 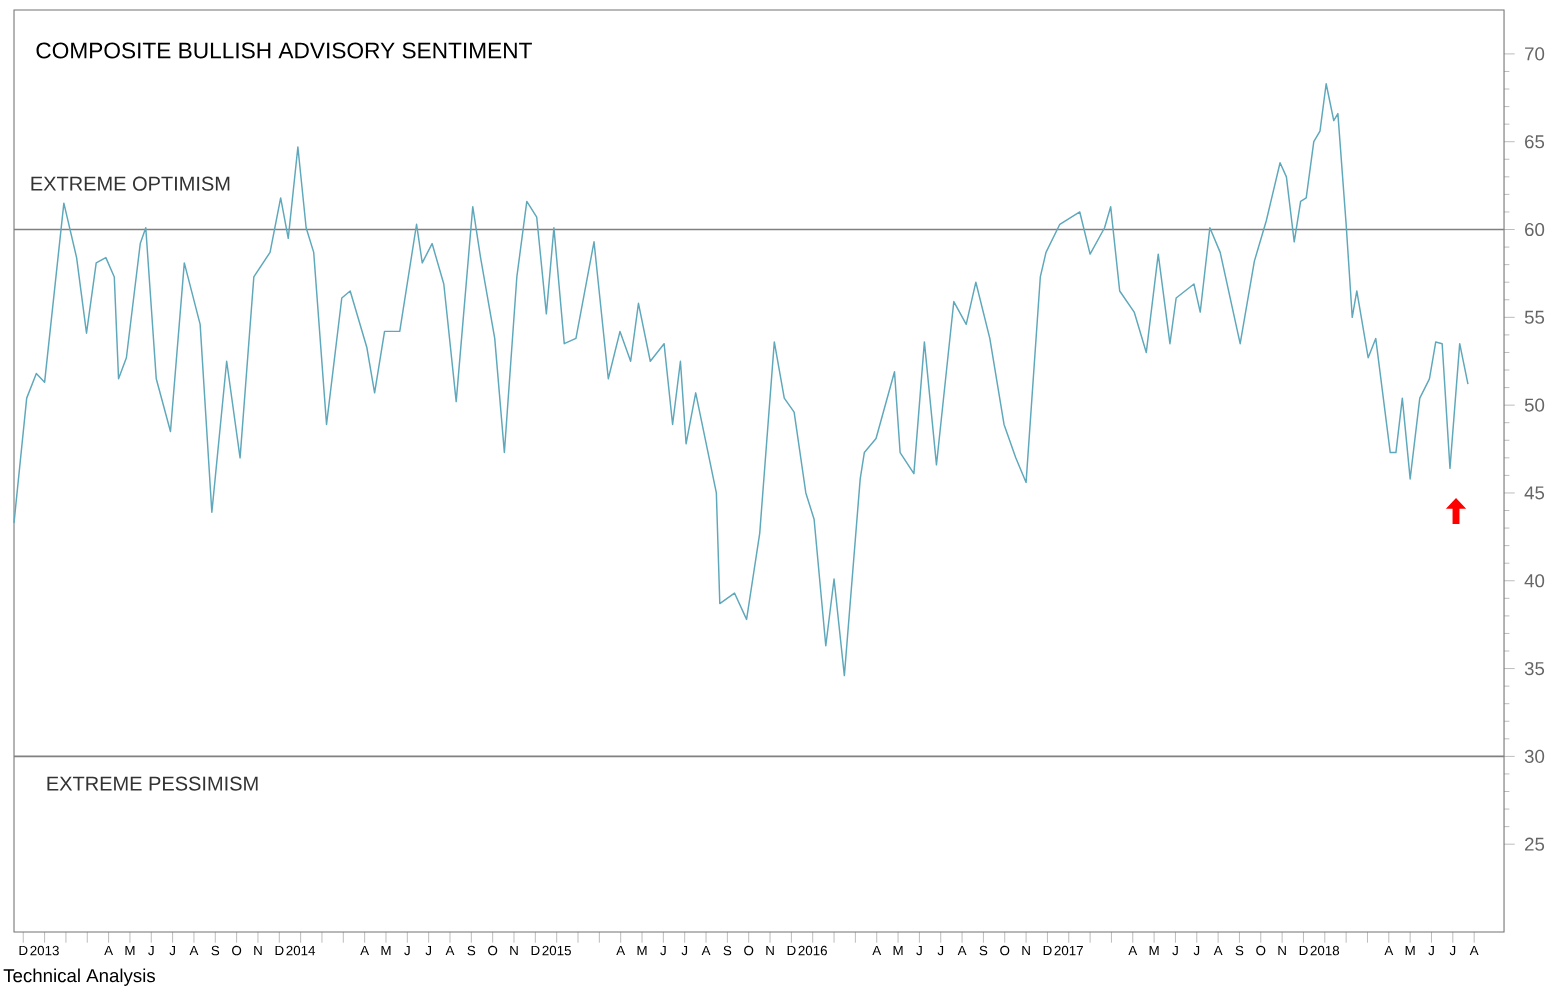 What do you see at coordinates (1534, 405) in the screenshot?
I see `y-tick-label: 50` at bounding box center [1534, 405].